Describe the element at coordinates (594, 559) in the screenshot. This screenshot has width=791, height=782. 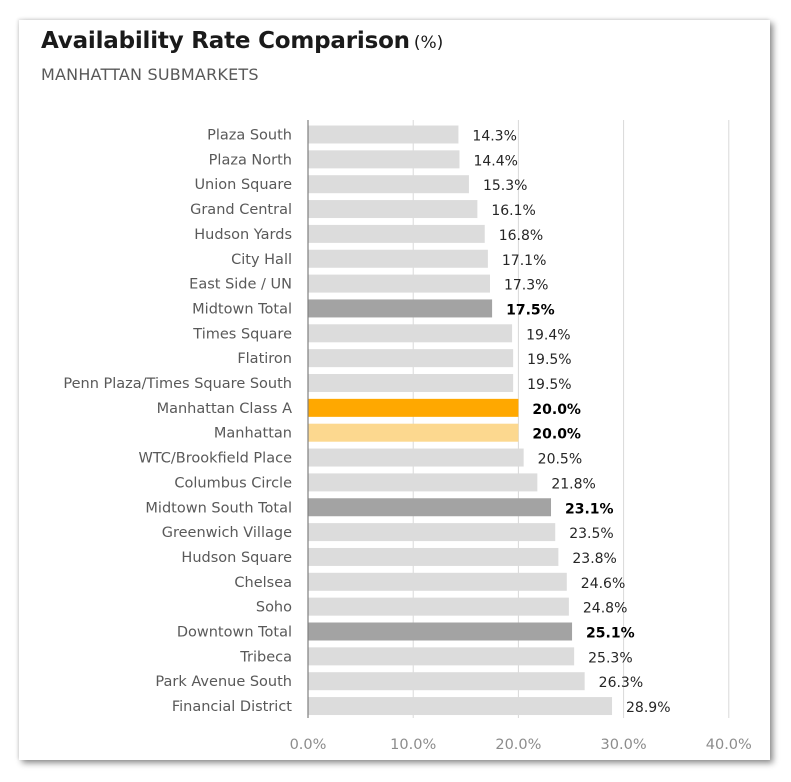
I see `value-label: 23.8%` at that location.